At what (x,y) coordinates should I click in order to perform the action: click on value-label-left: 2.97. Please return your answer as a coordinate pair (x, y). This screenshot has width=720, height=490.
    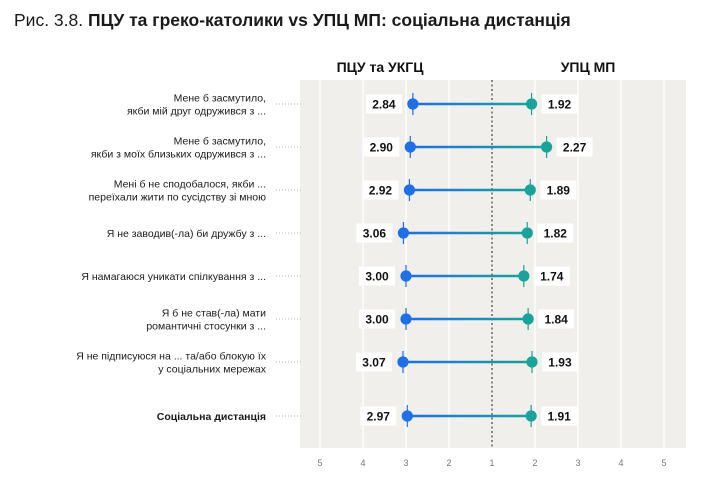
    Looking at the image, I should click on (379, 417).